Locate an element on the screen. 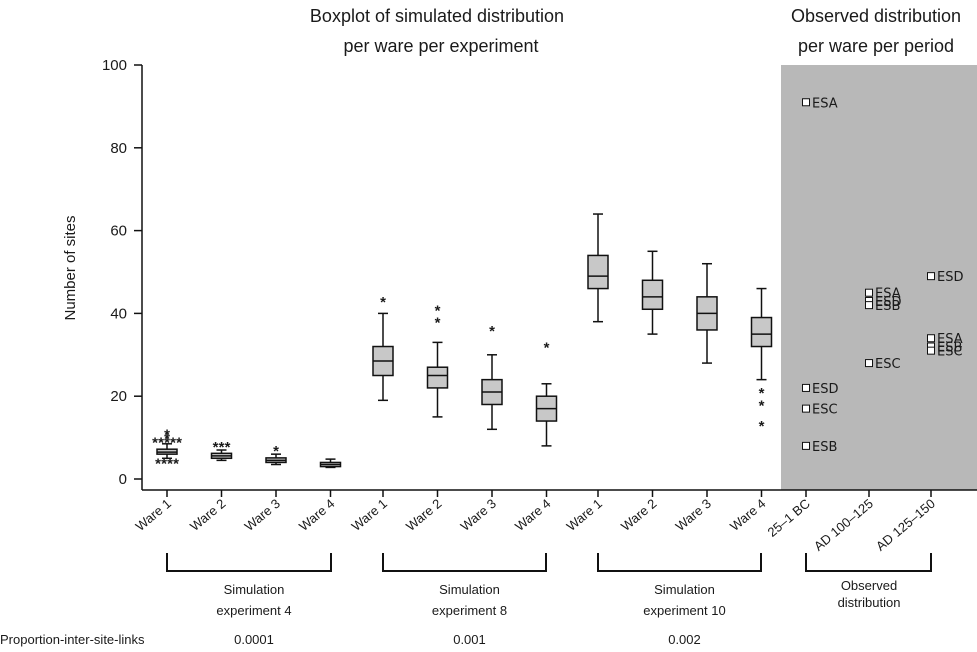  y-tick-label: 60 is located at coordinates (118, 231).